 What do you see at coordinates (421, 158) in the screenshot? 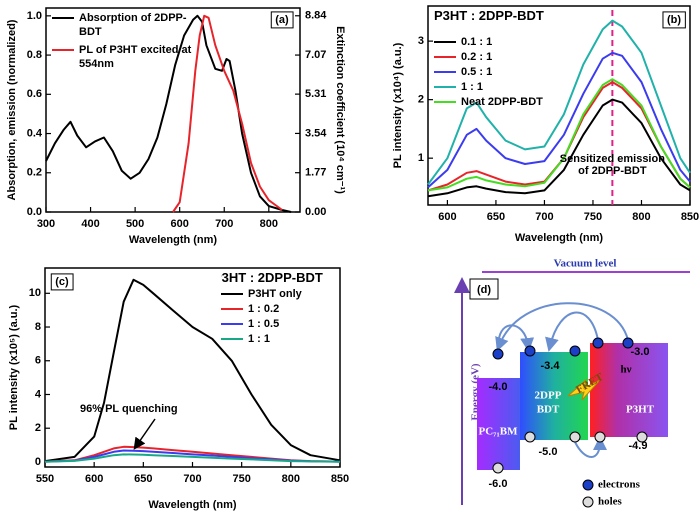
I see `y-tick-label: 1` at bounding box center [421, 158].